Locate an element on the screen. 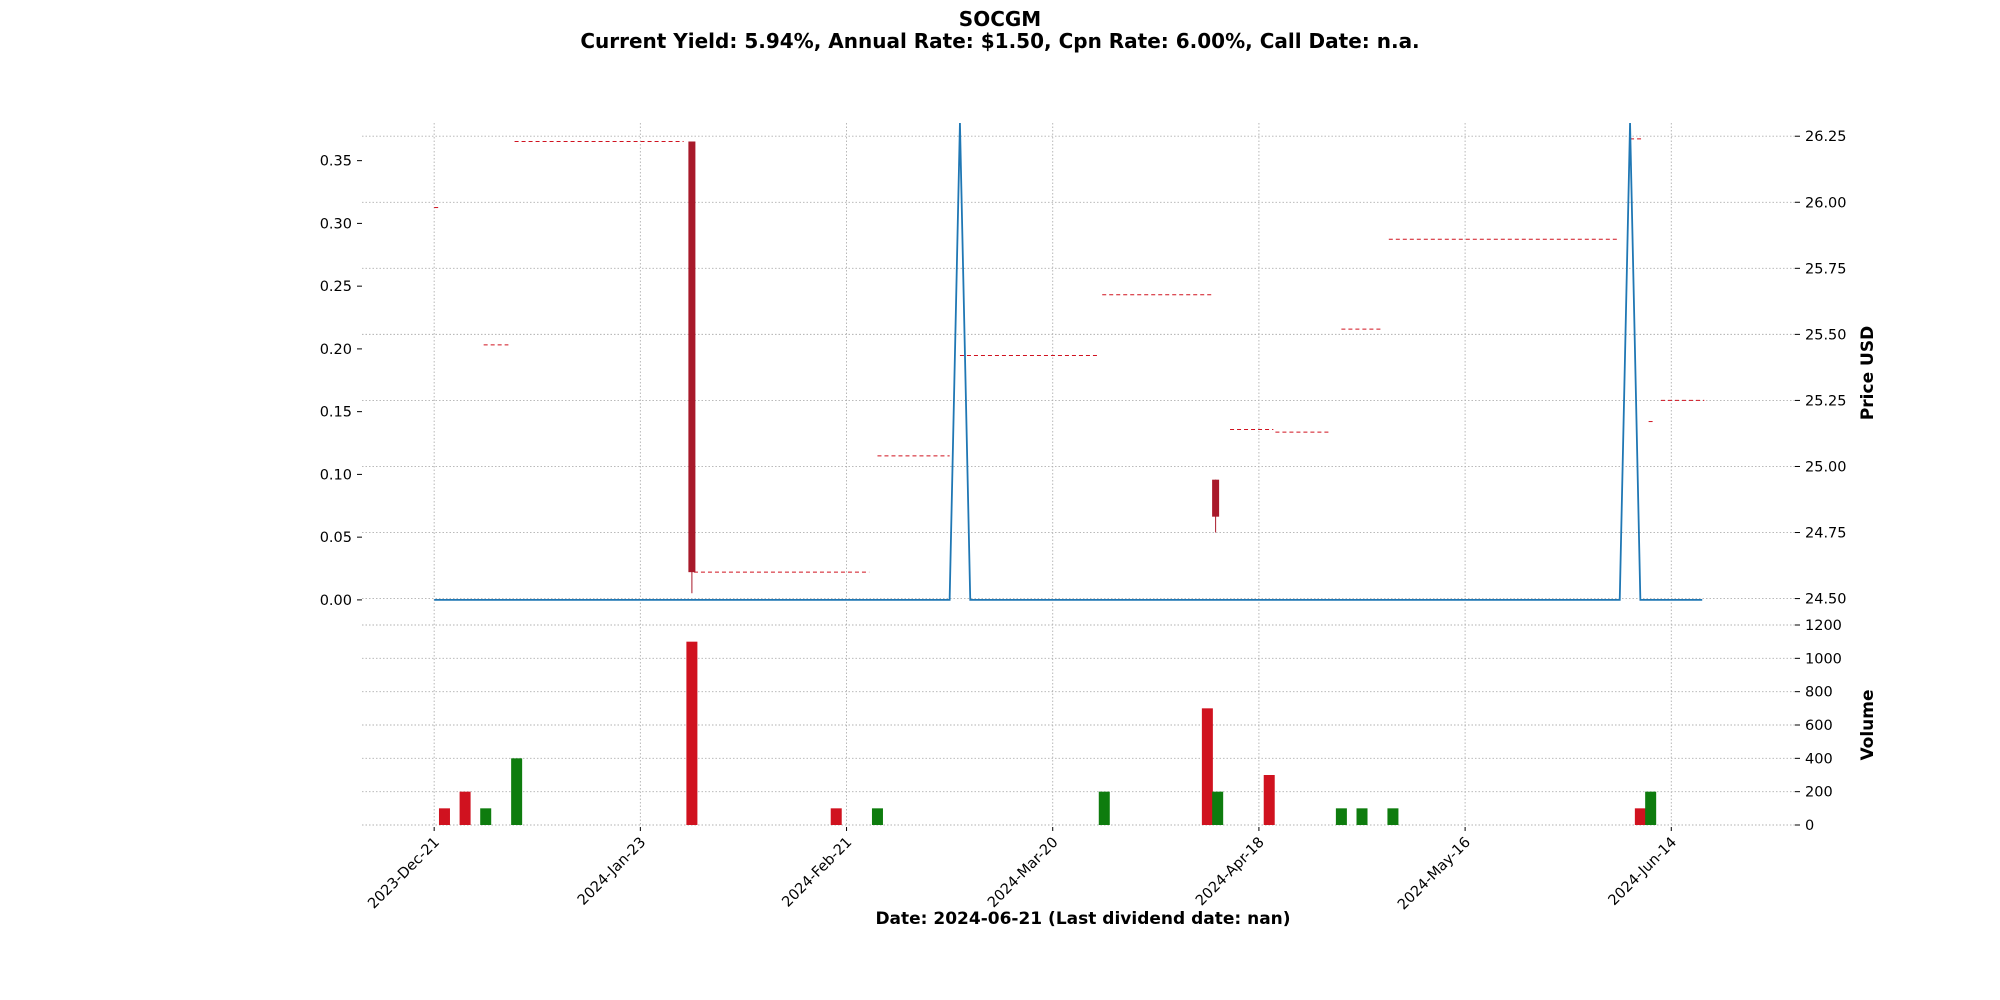 This screenshot has height=1000, width=2000. price-tick-label: 24.75 is located at coordinates (1826, 534).